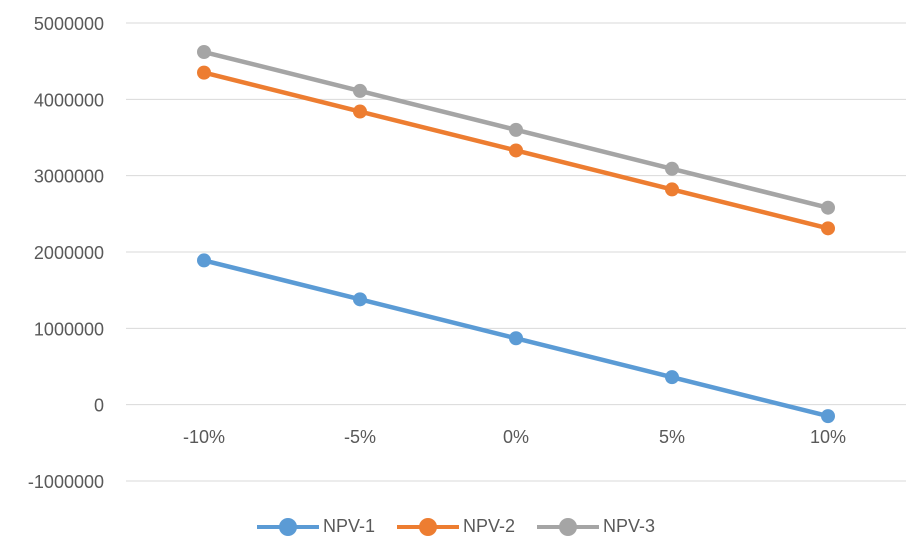 This screenshot has height=550, width=912. Describe the element at coordinates (69, 100) in the screenshot. I see `y-tick-label: 4000000` at that location.